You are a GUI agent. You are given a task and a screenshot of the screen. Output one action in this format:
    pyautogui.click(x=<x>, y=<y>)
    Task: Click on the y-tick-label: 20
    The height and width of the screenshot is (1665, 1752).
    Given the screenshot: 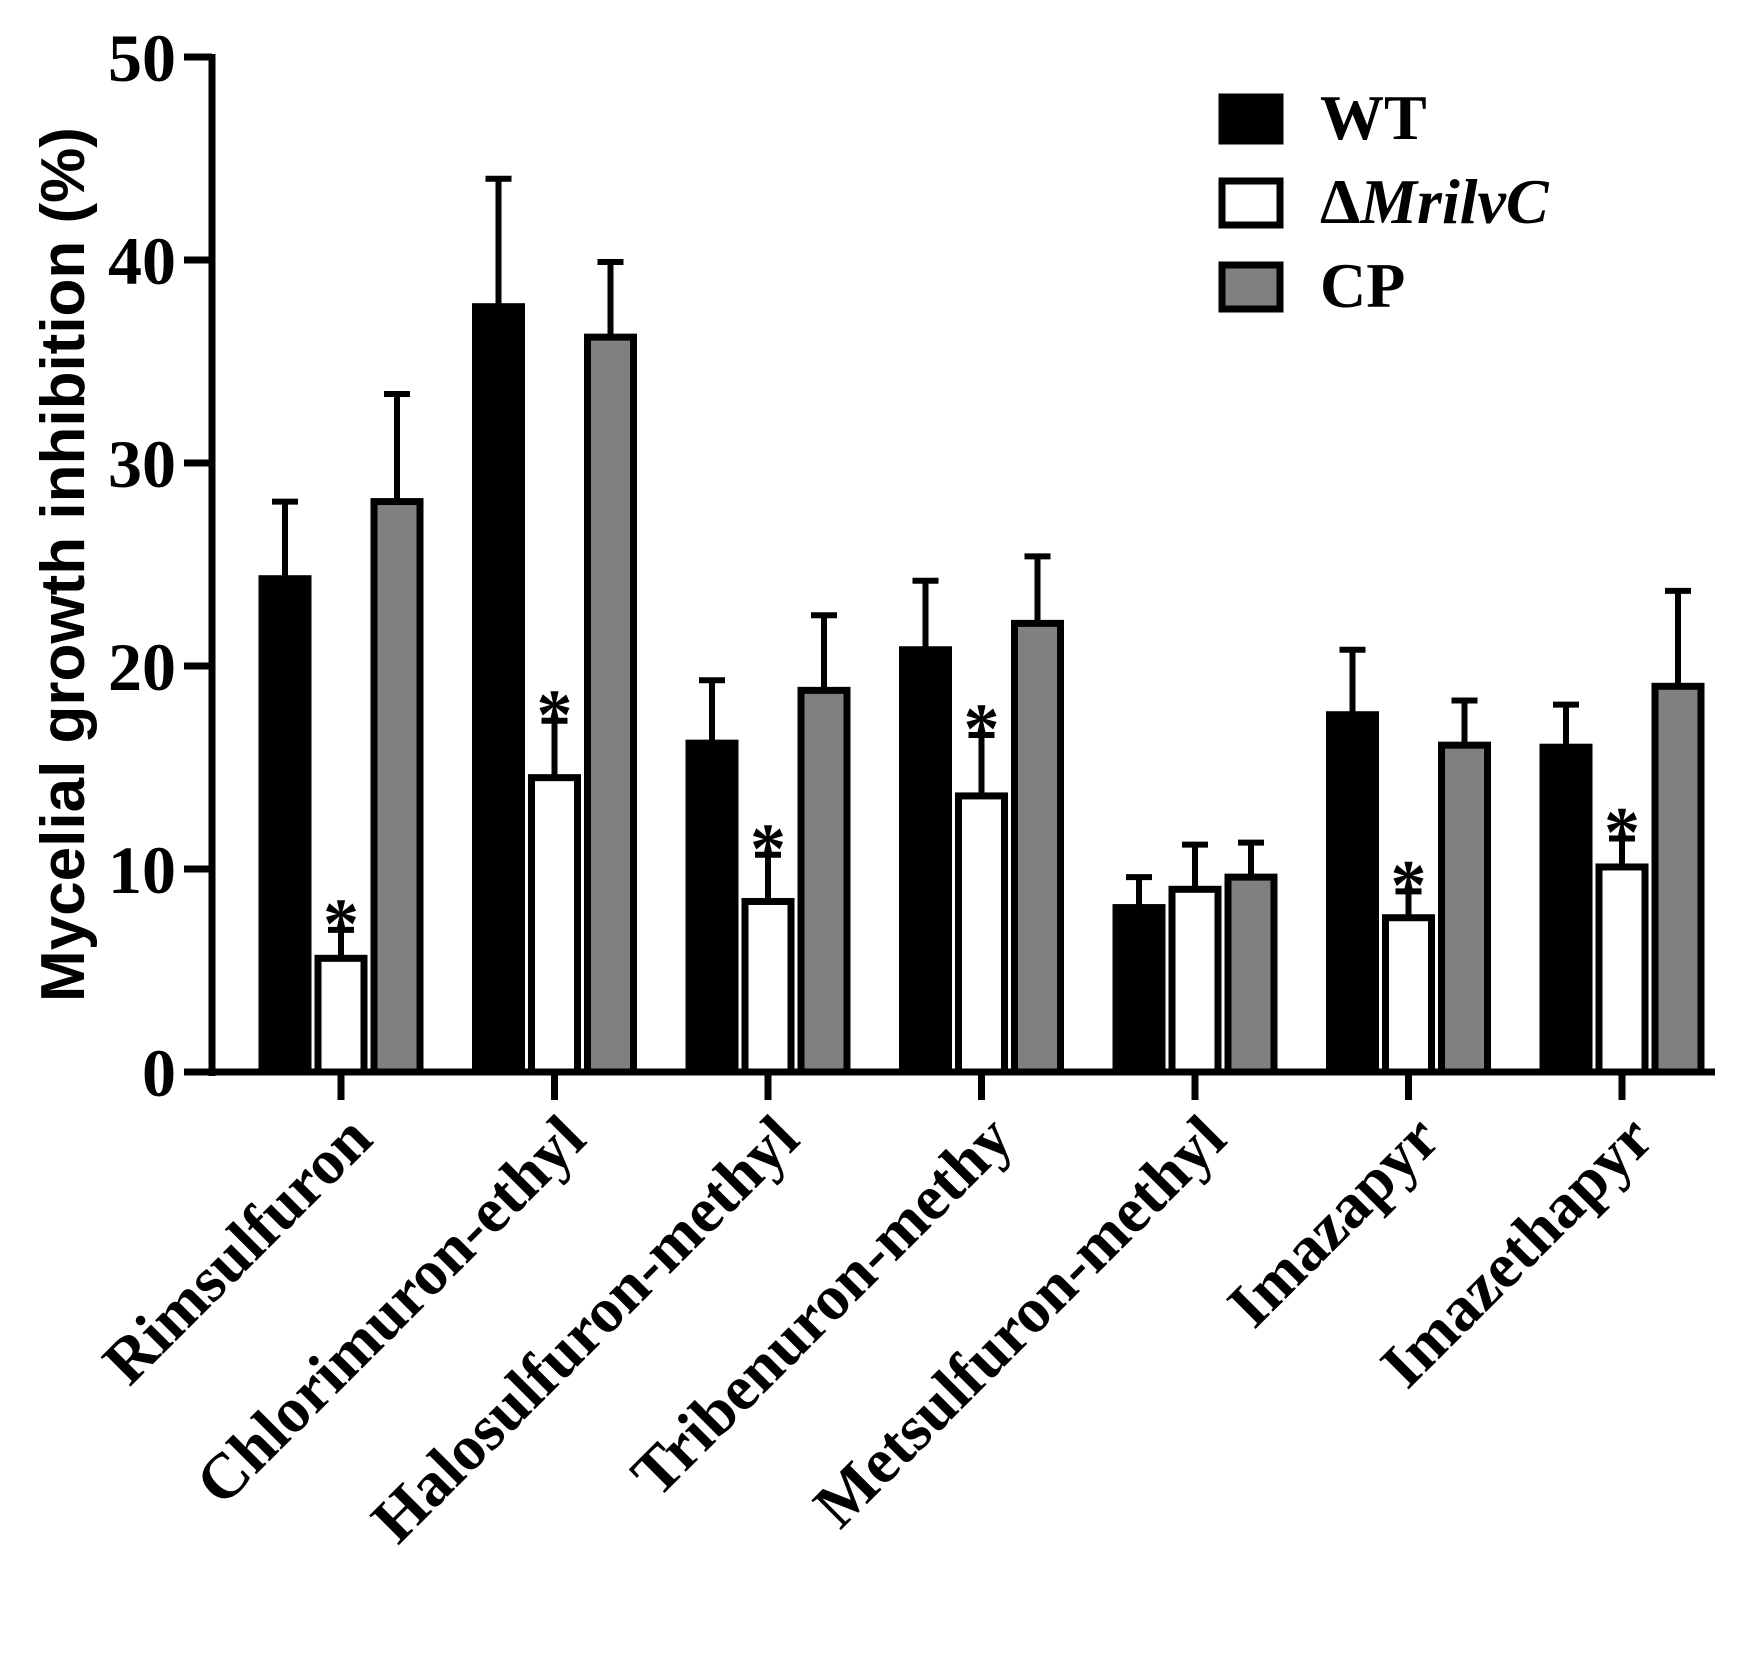 What is the action you would take?
    pyautogui.click(x=142, y=667)
    